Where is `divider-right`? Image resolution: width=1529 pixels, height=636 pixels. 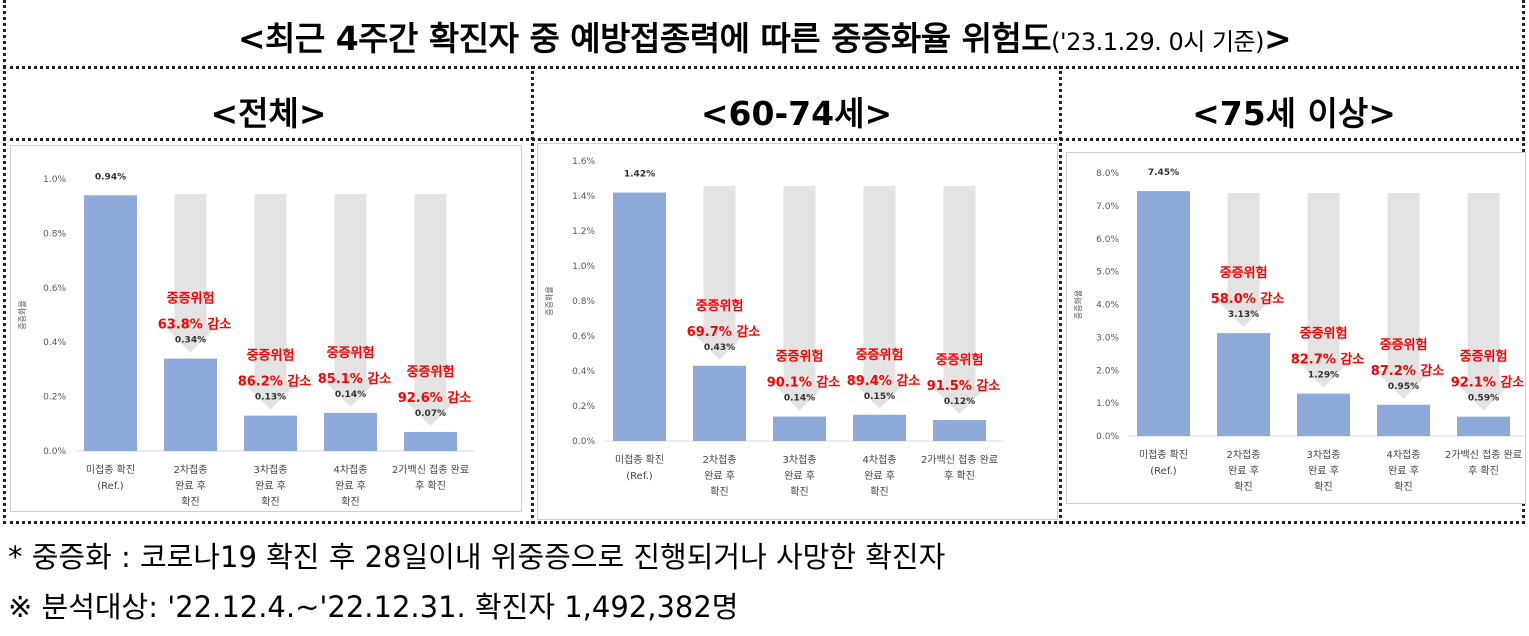
divider-right is located at coordinates (1060, 295).